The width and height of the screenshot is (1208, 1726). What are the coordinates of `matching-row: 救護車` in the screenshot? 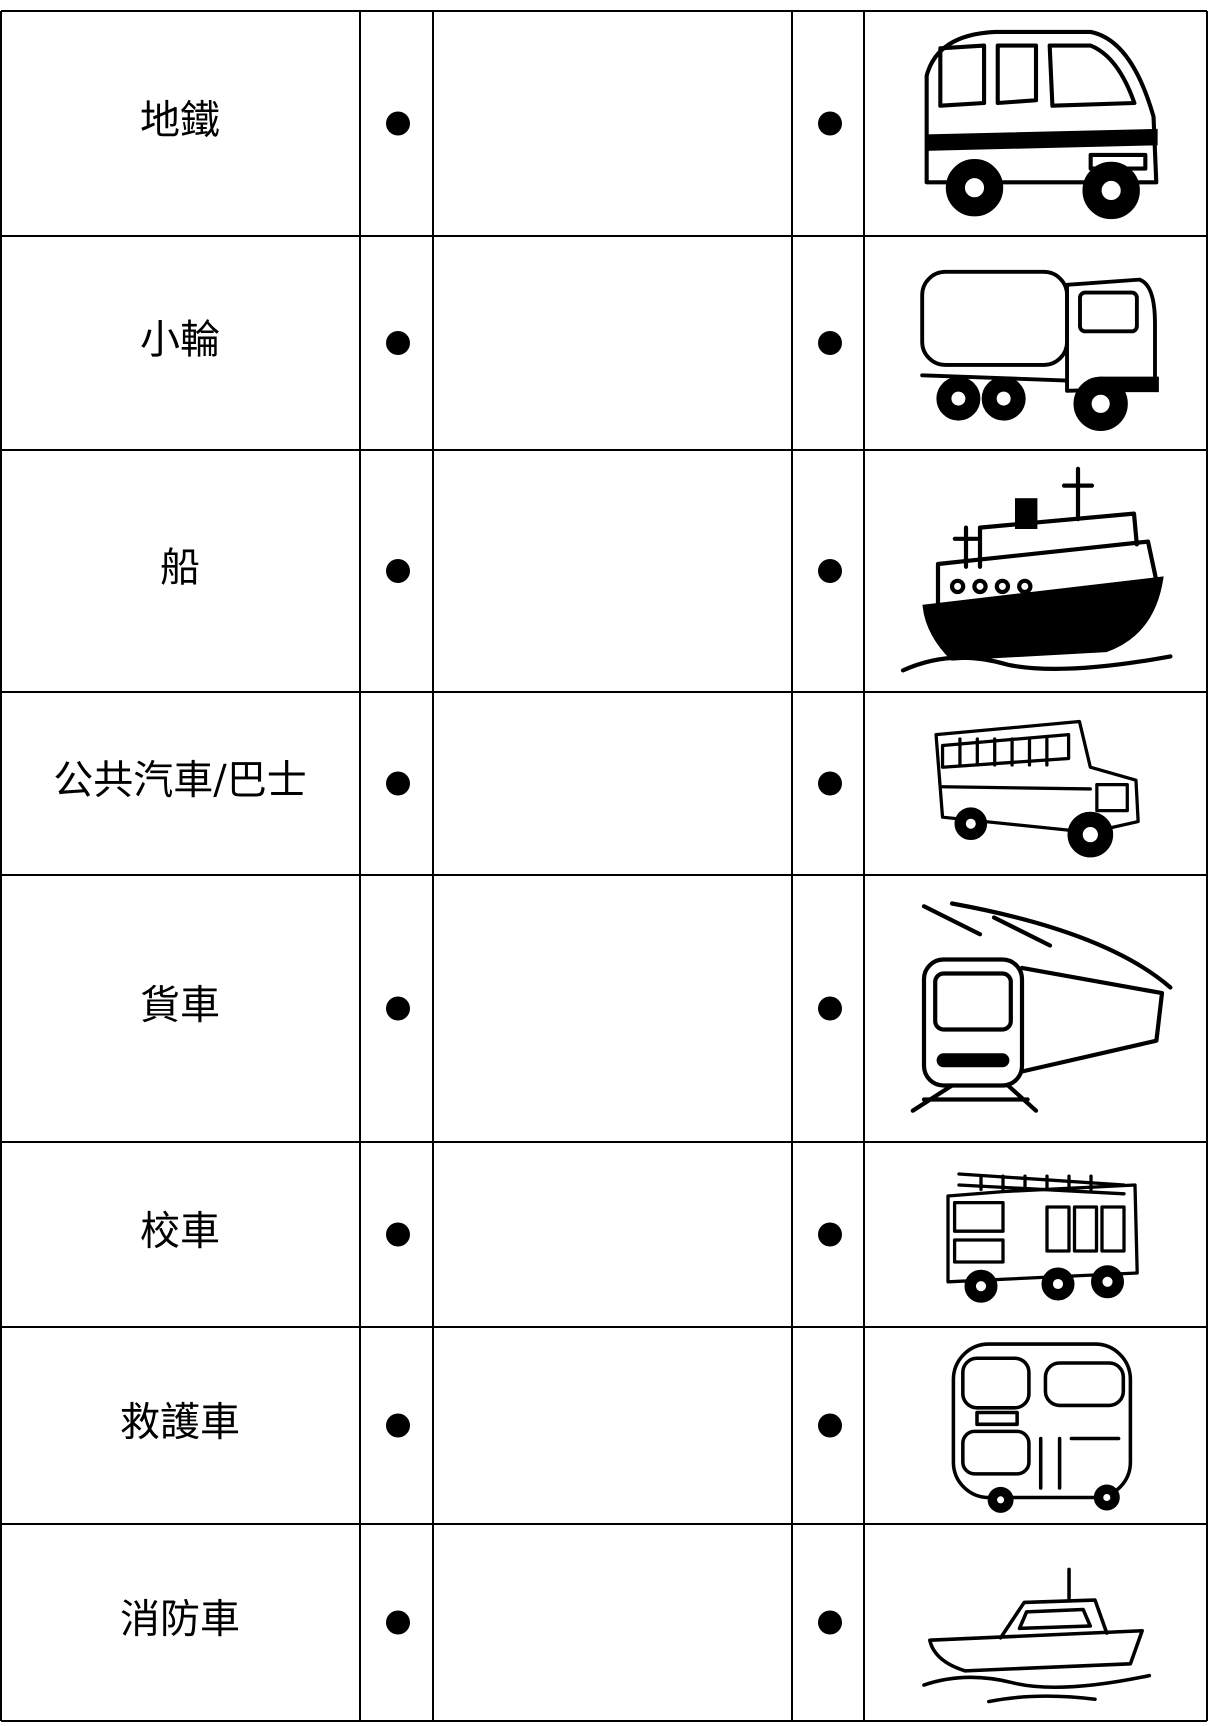 It's located at (626, 1427).